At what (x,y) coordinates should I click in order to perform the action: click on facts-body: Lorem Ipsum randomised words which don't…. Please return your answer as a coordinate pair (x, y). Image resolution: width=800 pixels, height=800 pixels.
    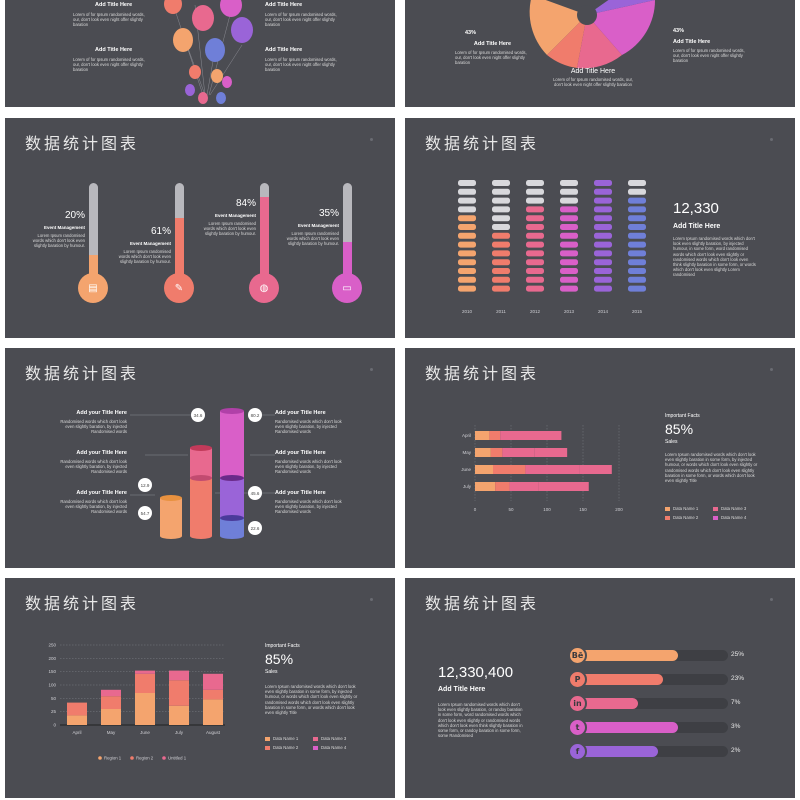
    Looking at the image, I should click on (311, 700).